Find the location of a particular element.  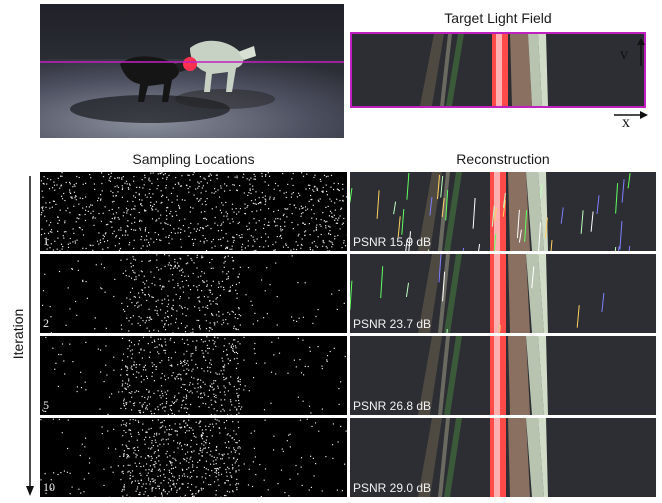

target-light-field-title: Target Light Field is located at coordinates (498, 18).